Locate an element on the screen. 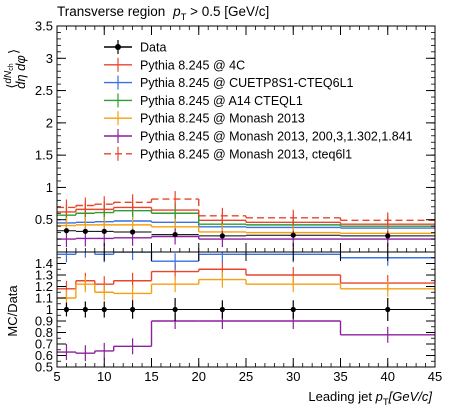 The height and width of the screenshot is (406, 450). top-ylabel: ⟨dNch dη dφ ⟩ is located at coordinates (15, 69).